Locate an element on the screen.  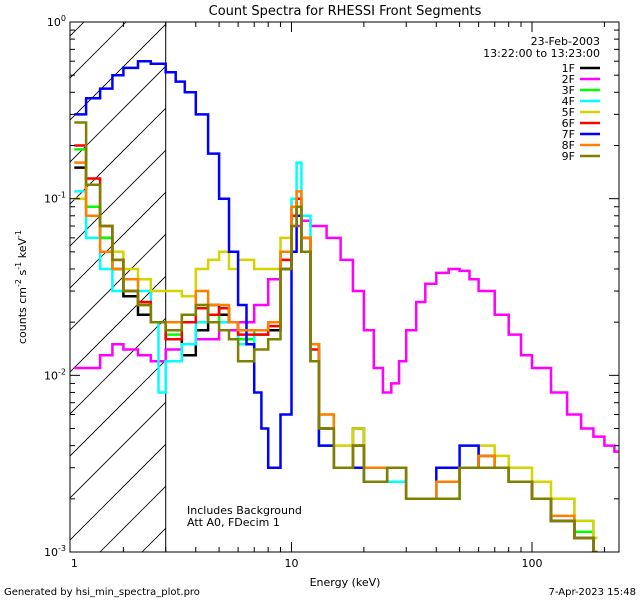
x-tick-label: 1 is located at coordinates (74, 563).